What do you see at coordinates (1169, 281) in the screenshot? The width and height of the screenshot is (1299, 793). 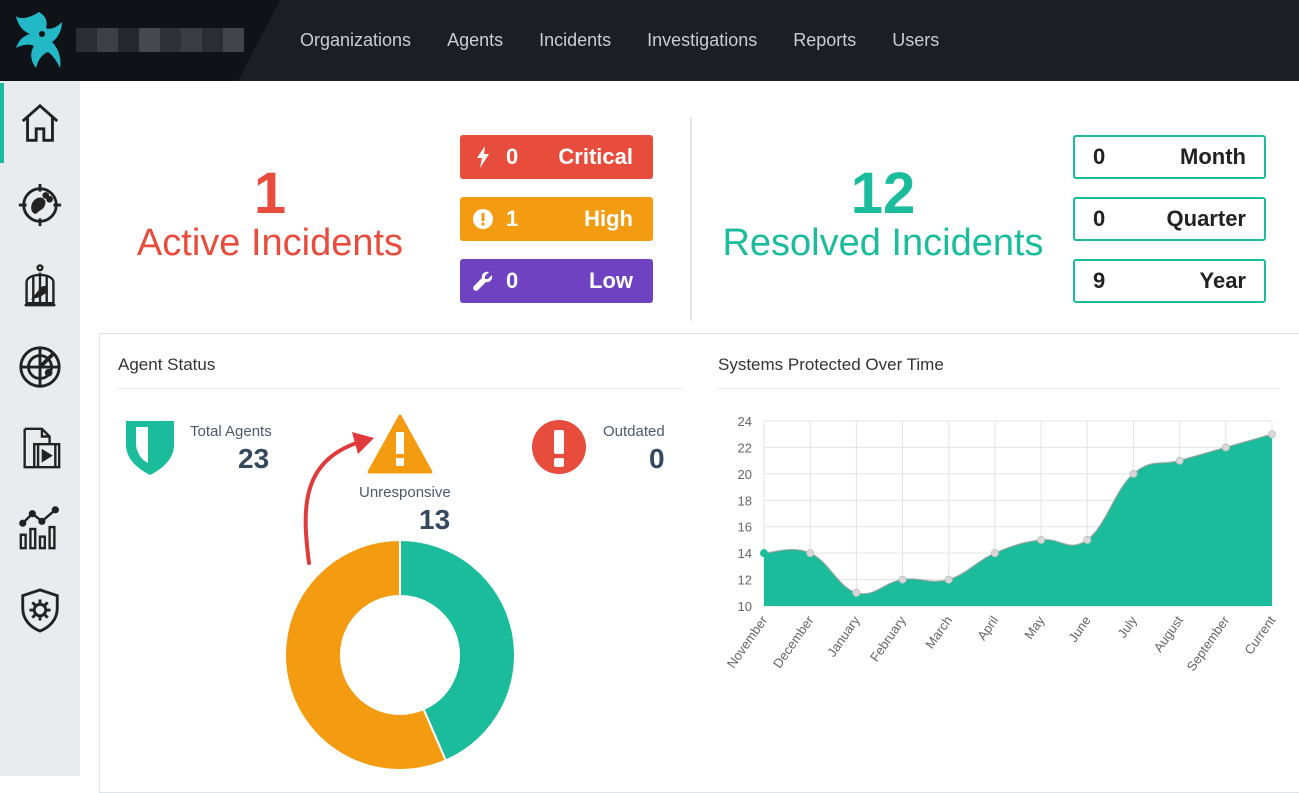 I see `resolved-year-box: 9 Year` at bounding box center [1169, 281].